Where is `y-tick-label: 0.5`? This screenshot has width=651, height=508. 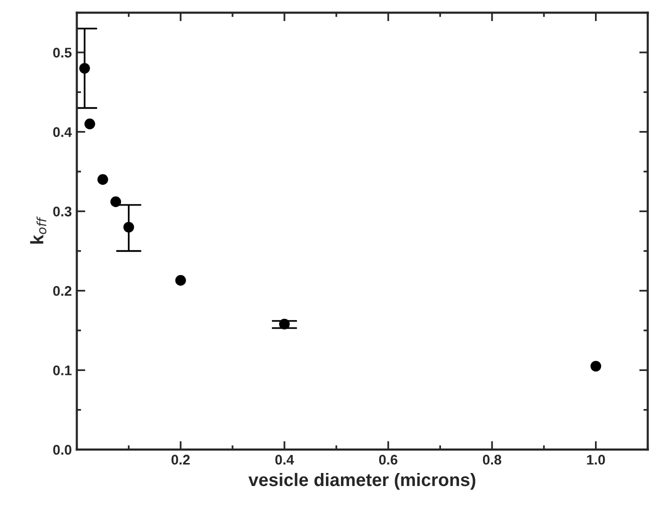
y-tick-label: 0.5 is located at coordinates (62, 53).